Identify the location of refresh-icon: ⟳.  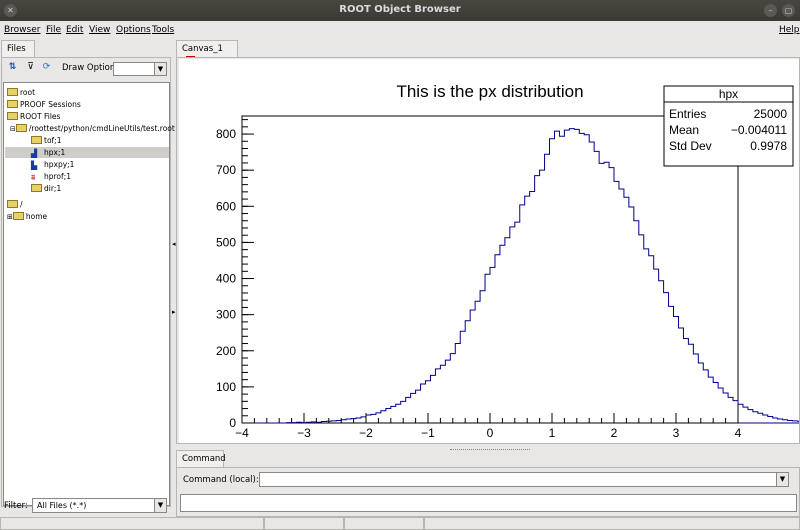
(46, 67).